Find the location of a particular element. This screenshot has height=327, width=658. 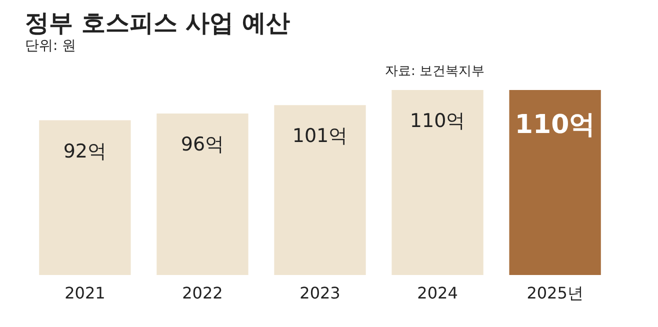

x-tick-label: 2024 is located at coordinates (437, 293).